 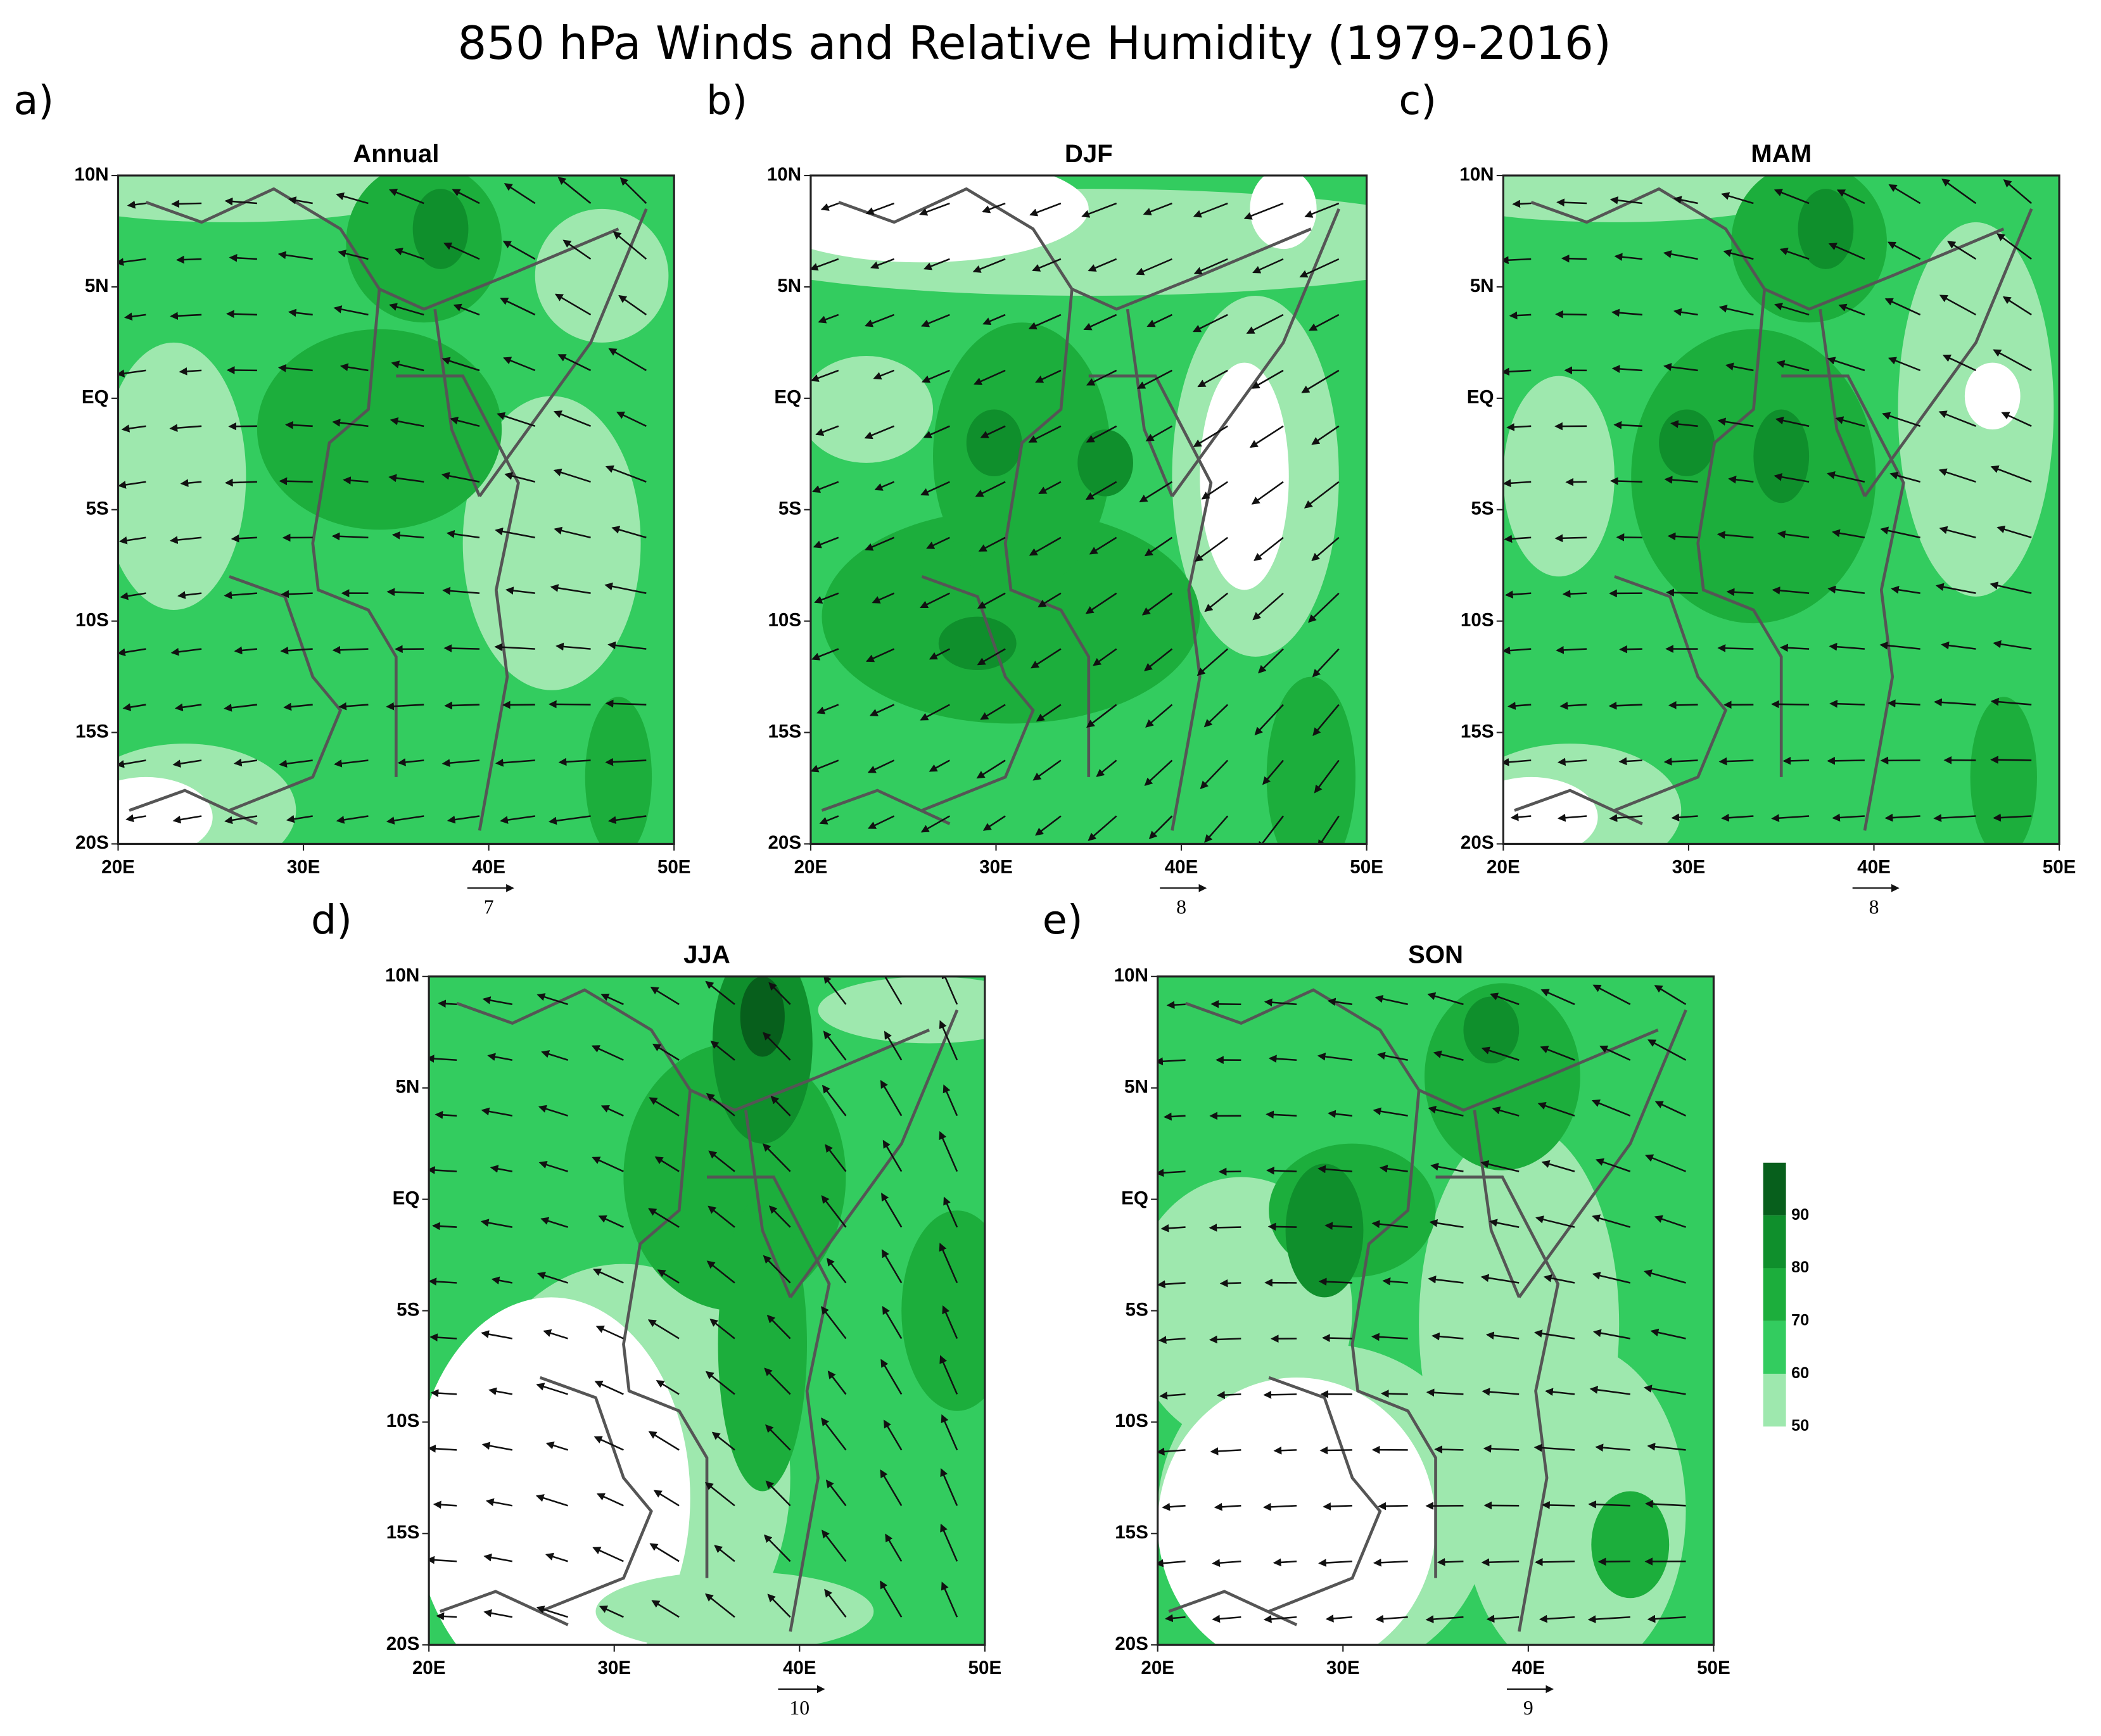 What do you see at coordinates (1874, 866) in the screenshot?
I see `x-tick-label: 40E` at bounding box center [1874, 866].